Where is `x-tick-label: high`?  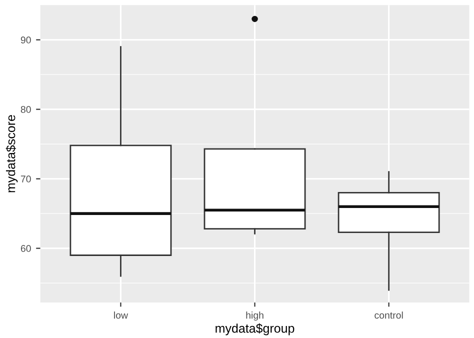
x-tick-label: high is located at coordinates (255, 316).